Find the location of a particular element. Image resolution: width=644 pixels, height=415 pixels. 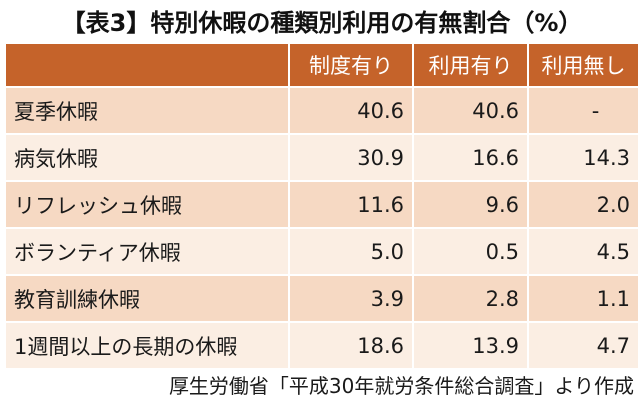

header-not-used: 利用無し is located at coordinates (583, 66).